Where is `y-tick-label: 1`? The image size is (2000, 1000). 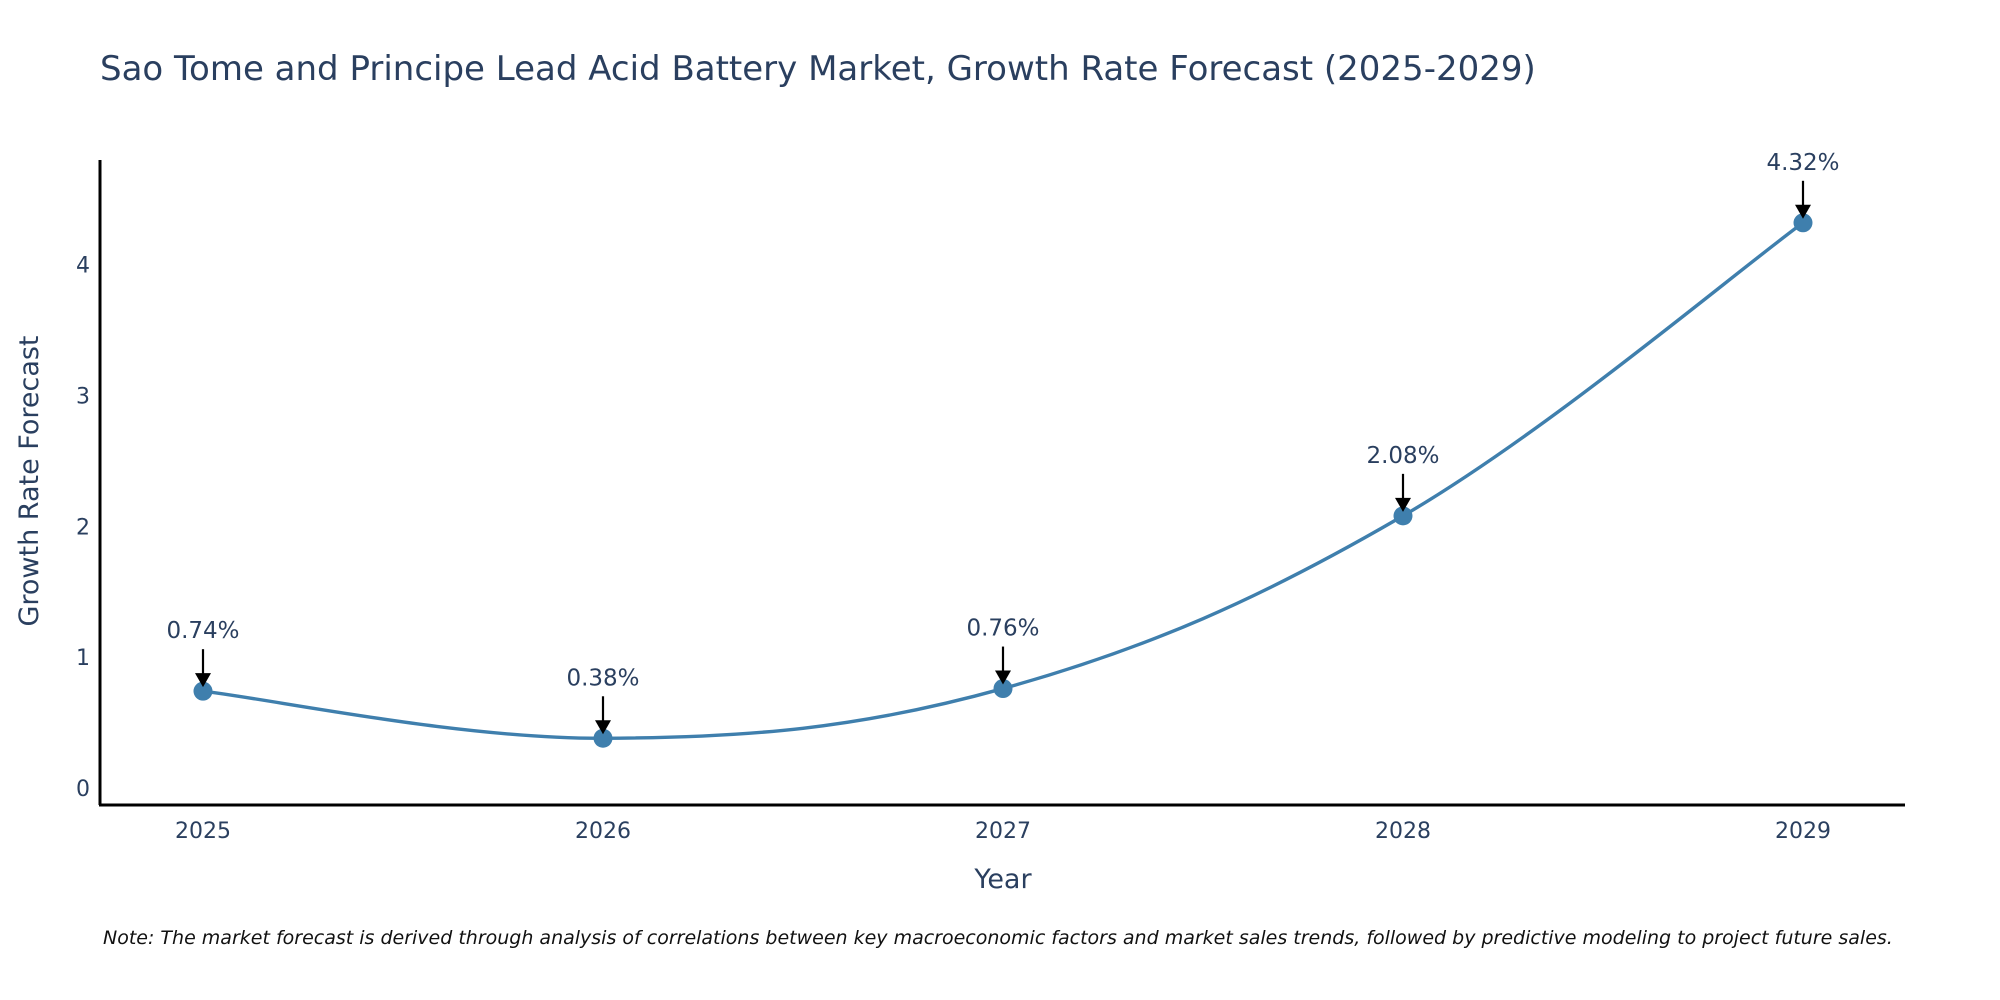 y-tick-label: 1 is located at coordinates (83, 658).